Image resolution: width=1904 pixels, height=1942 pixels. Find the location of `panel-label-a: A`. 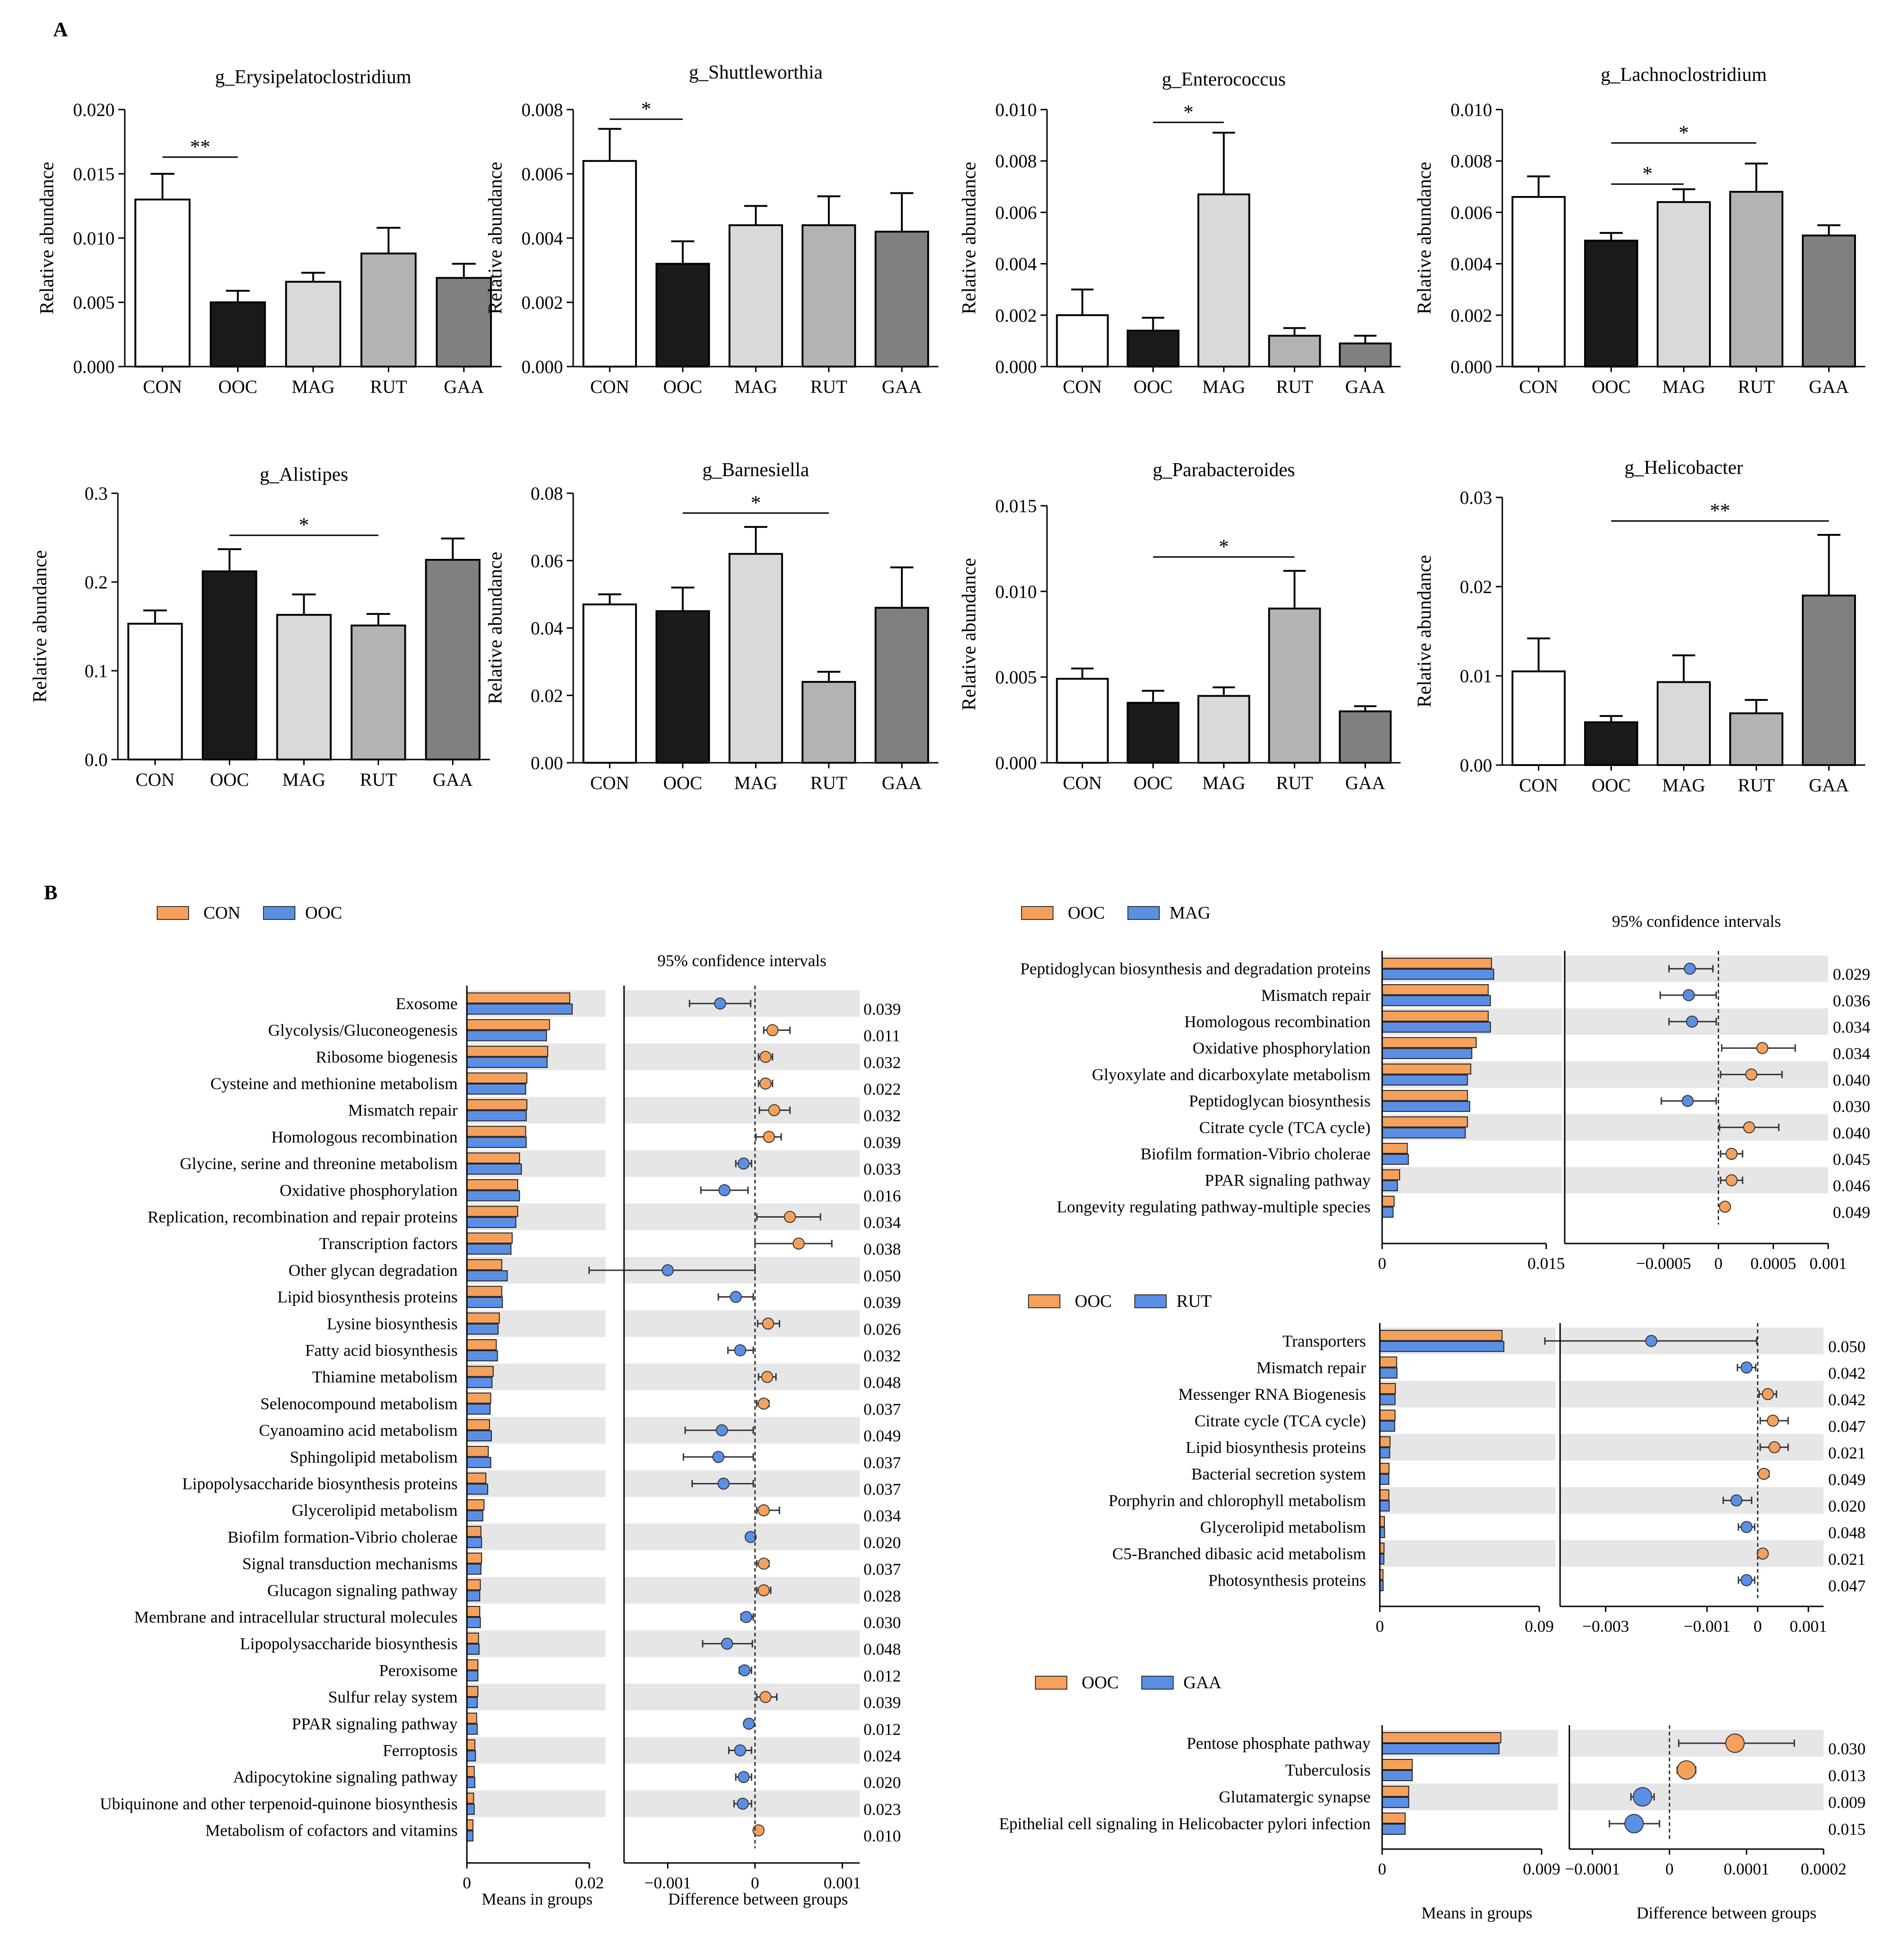

panel-label-a: A is located at coordinates (60, 29).